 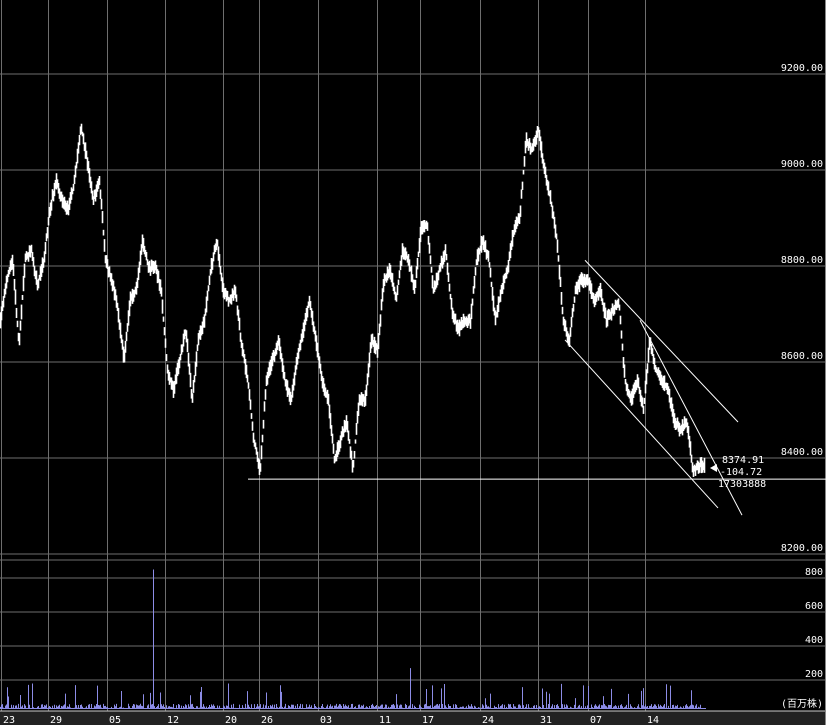 What do you see at coordinates (802, 68) in the screenshot?
I see `price-tick-label: 9200.00` at bounding box center [802, 68].